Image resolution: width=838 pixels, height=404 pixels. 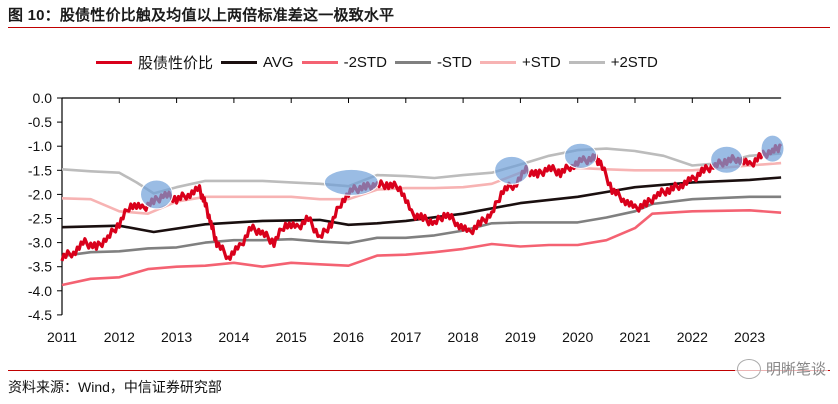 What do you see at coordinates (634, 62) in the screenshot?
I see `legend-label: +2STD` at bounding box center [634, 62].